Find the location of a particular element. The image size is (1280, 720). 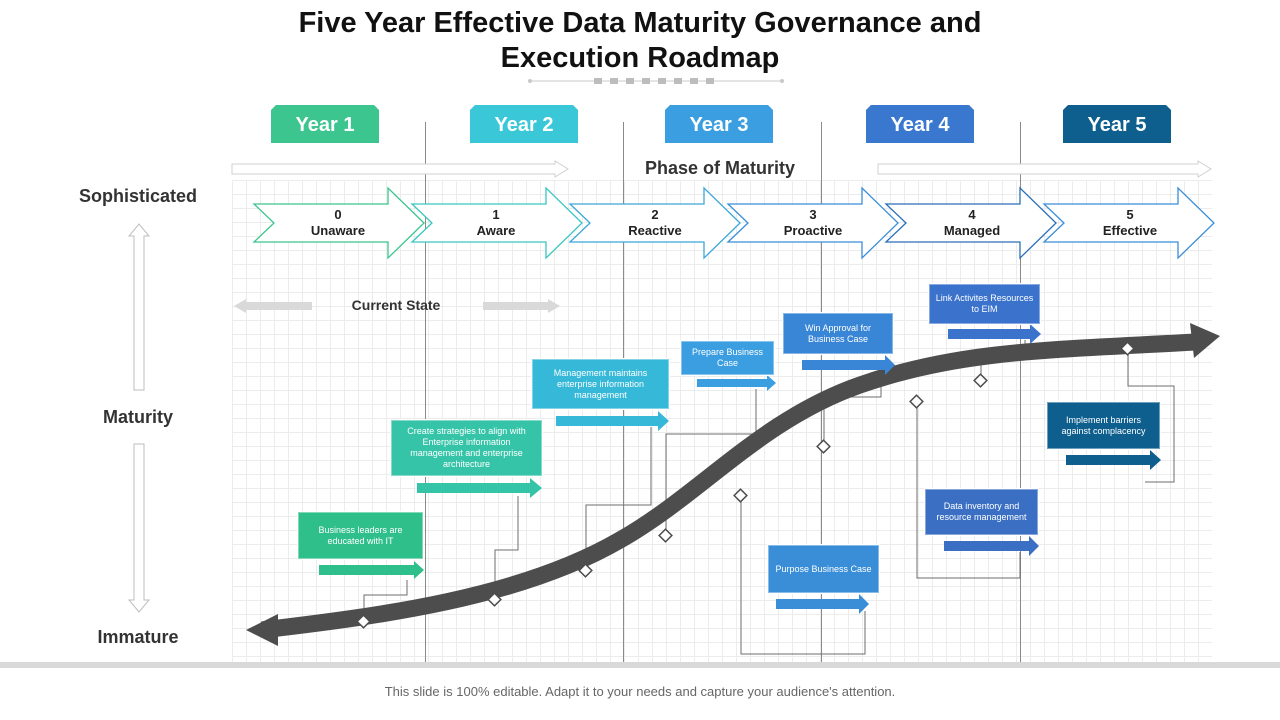

milestone-box-prepare-business-case: Prepare Business Case is located at coordinates (727, 358).